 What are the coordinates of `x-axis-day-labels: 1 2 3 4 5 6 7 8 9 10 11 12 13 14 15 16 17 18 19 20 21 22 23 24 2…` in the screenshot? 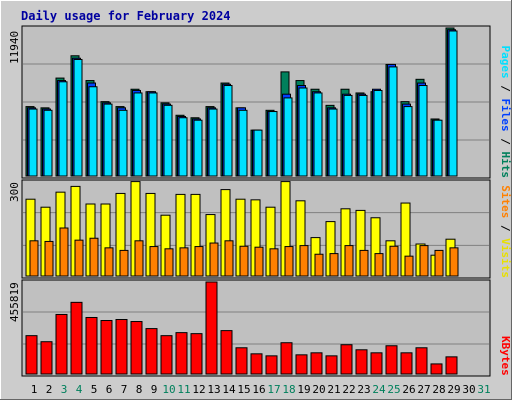 It's located at (261, 389).